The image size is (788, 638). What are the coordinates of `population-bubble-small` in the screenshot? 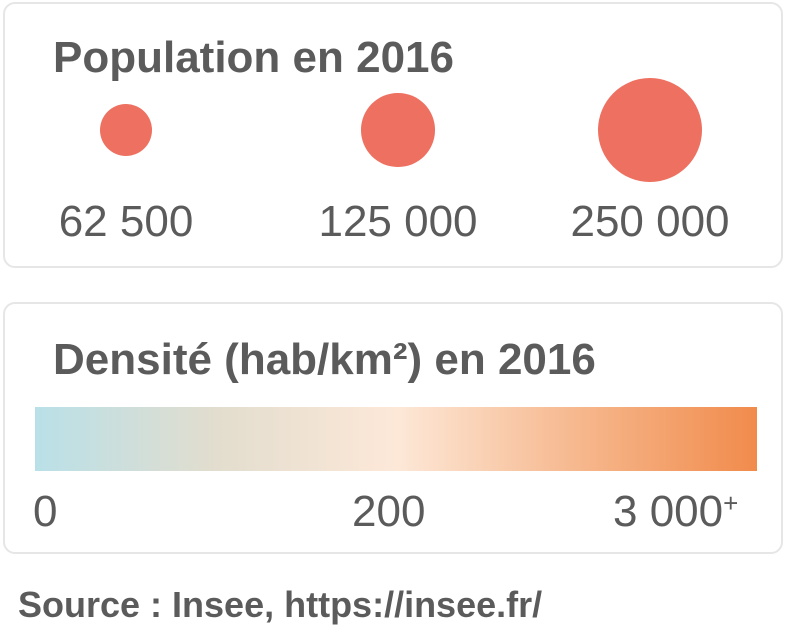 It's located at (126, 130).